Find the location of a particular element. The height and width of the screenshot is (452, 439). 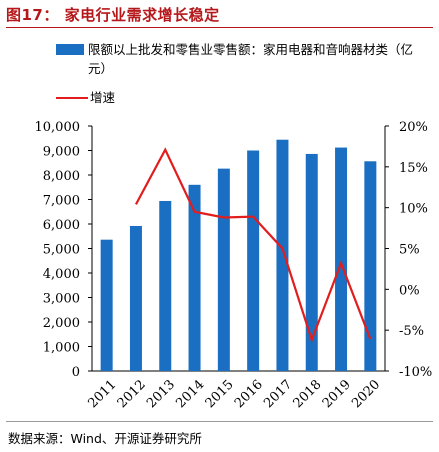

source-note: 数据来源：Wind、开源证券研究所 is located at coordinates (105, 438).